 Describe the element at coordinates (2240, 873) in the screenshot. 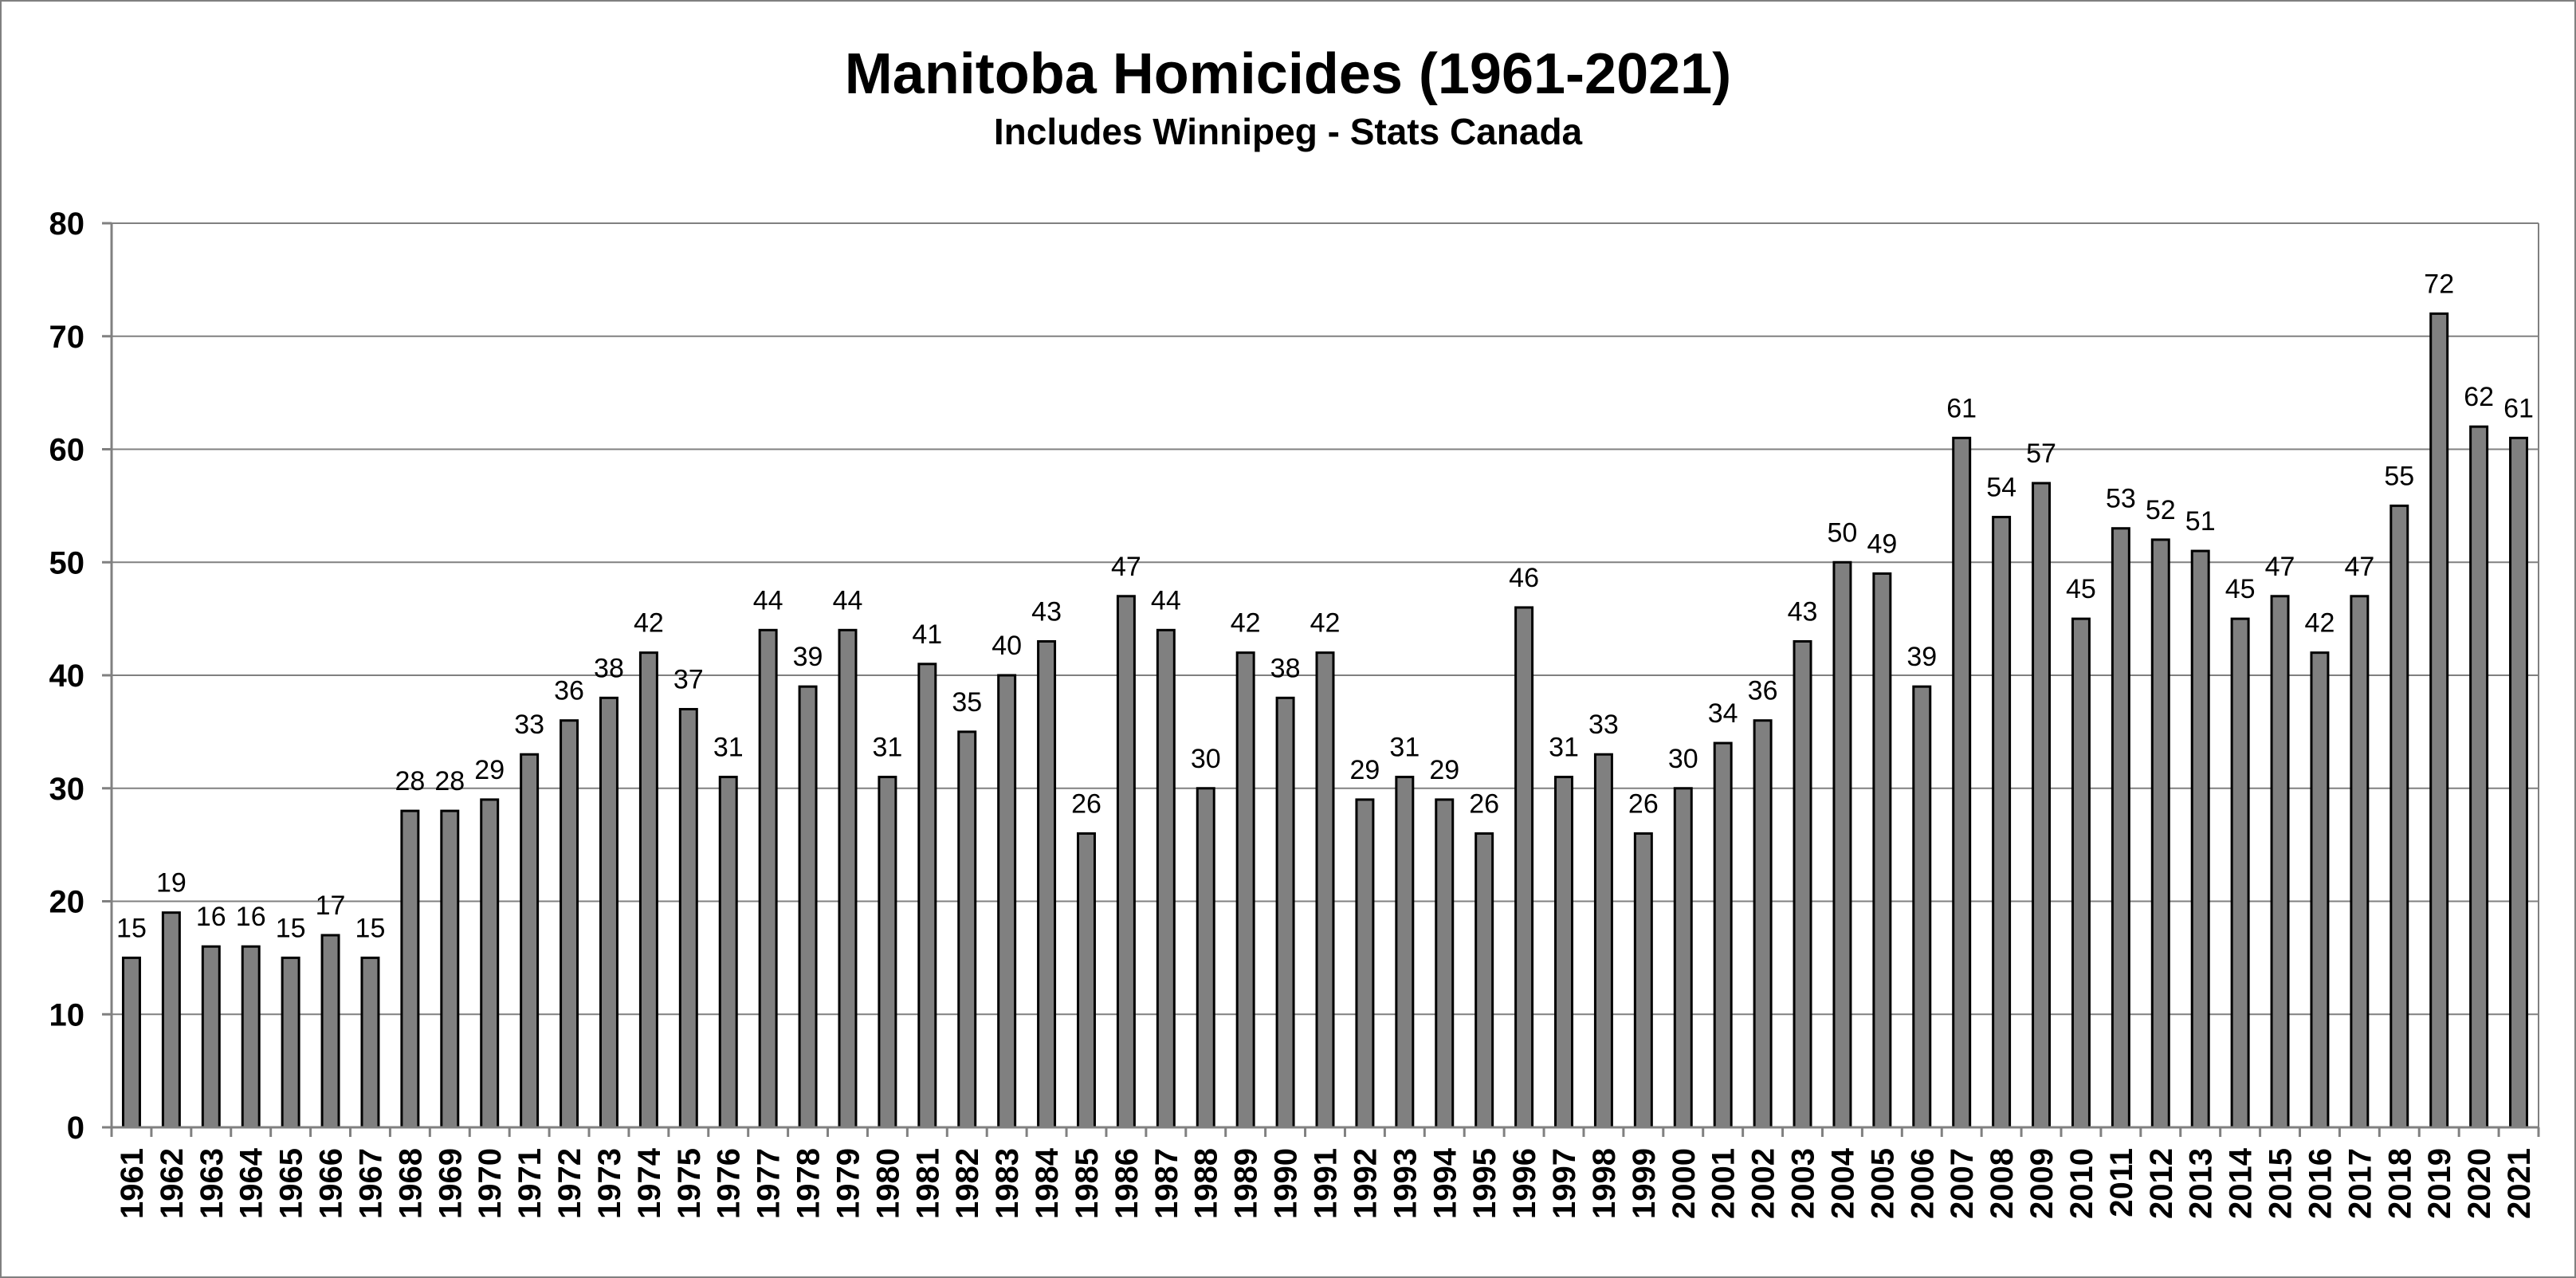

I see `bar-2014` at that location.